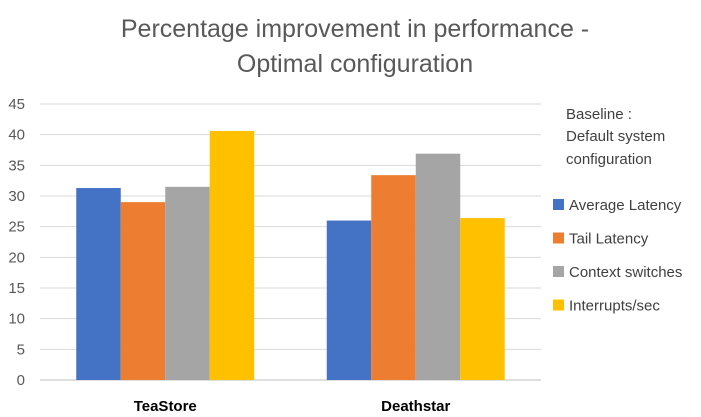  Describe the element at coordinates (21, 349) in the screenshot. I see `y-tick-label: 5` at that location.